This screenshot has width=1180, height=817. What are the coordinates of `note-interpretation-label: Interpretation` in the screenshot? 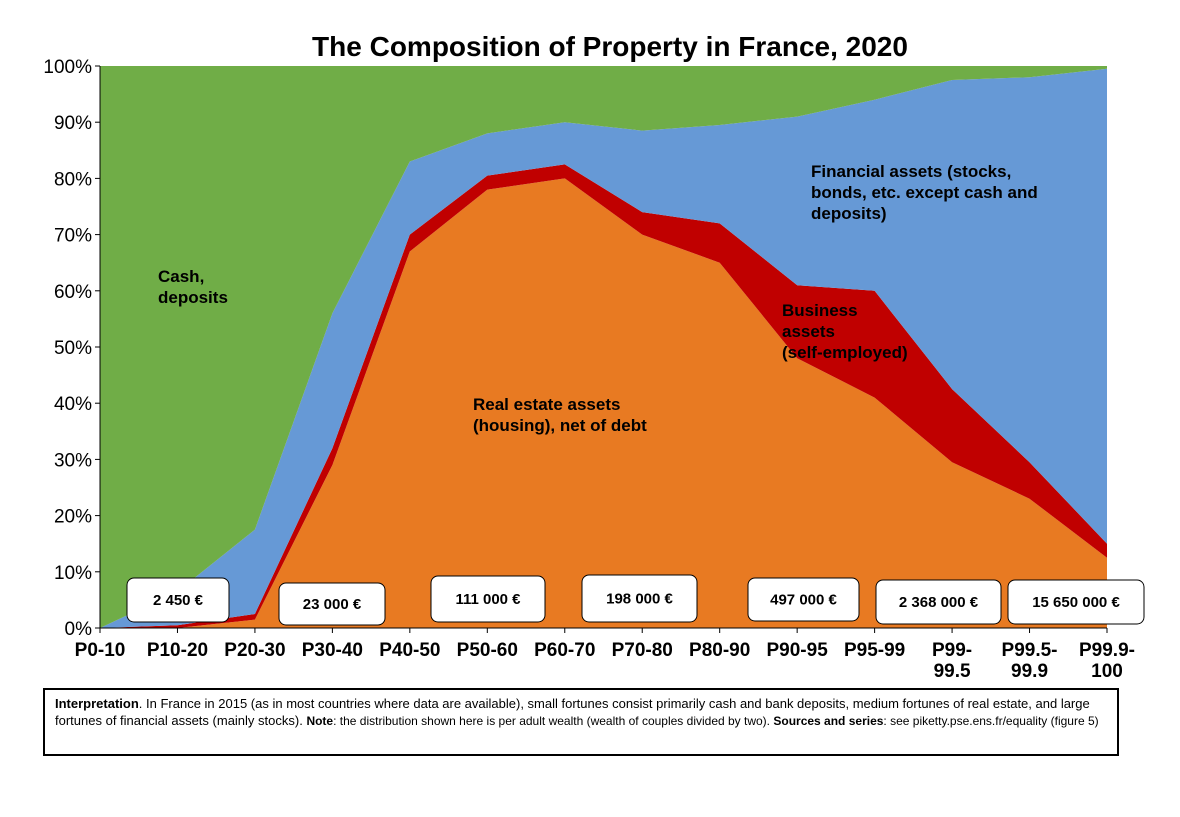 It's located at (97, 703).